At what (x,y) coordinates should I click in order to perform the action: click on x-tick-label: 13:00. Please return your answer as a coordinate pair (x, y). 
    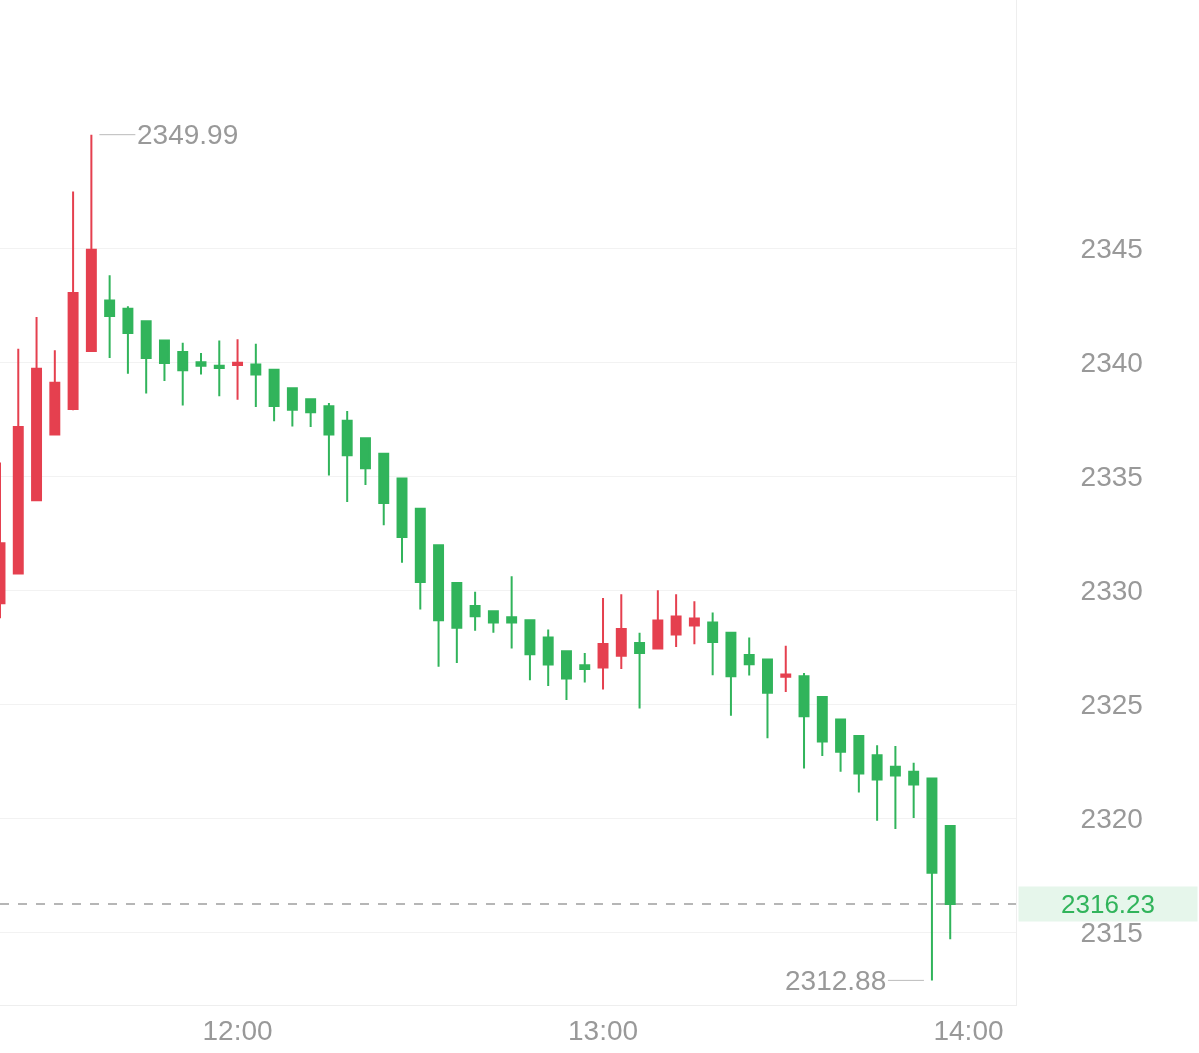
    Looking at the image, I should click on (603, 1030).